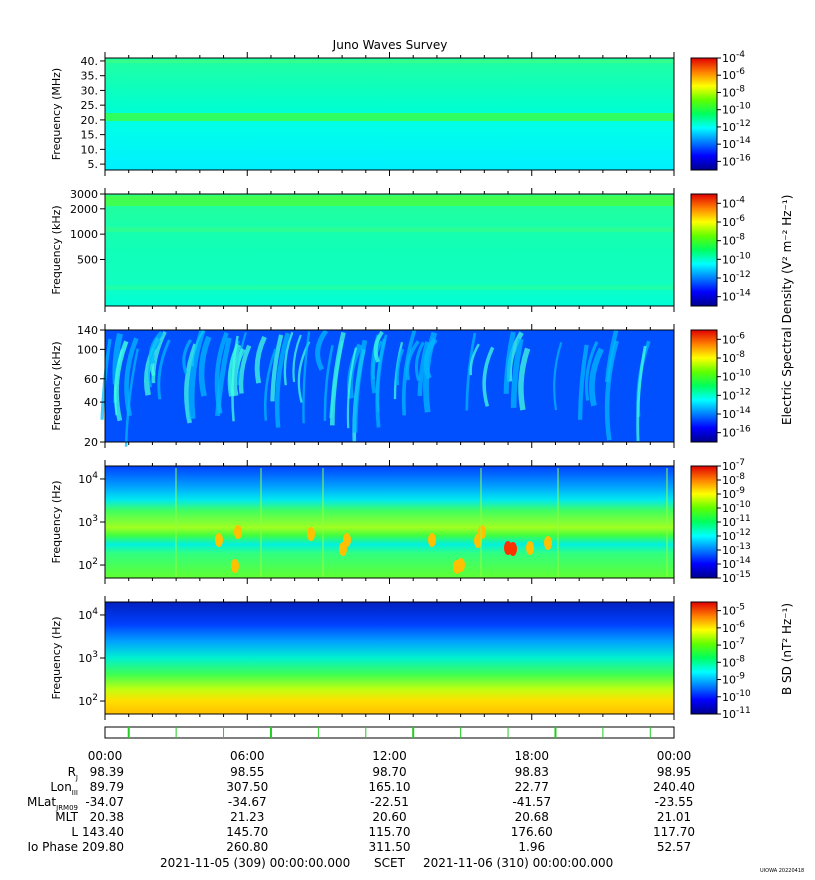 The height and width of the screenshot is (880, 815). What do you see at coordinates (421, 522) in the screenshot?
I see `impulse-spikes` at bounding box center [421, 522].